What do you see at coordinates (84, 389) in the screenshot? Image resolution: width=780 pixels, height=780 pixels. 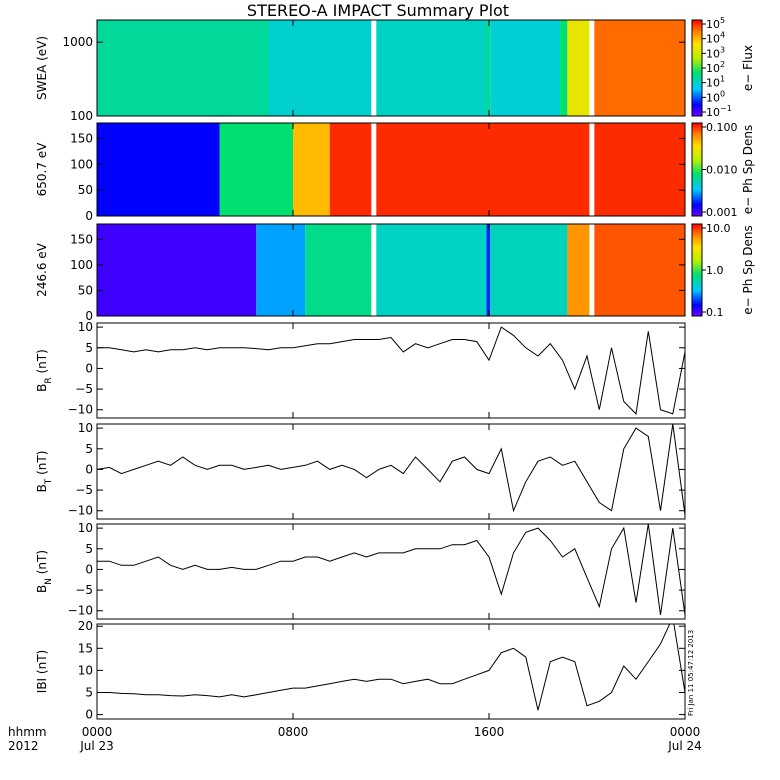 I see `y-tick-label: −5` at bounding box center [84, 389].